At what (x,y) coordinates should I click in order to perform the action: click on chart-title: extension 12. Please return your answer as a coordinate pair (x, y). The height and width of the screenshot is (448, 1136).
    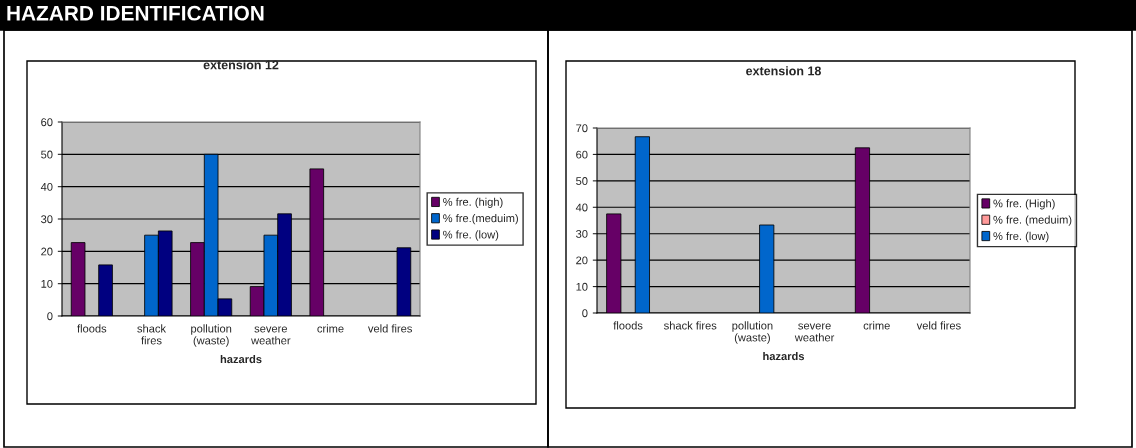
    Looking at the image, I should click on (241, 65).